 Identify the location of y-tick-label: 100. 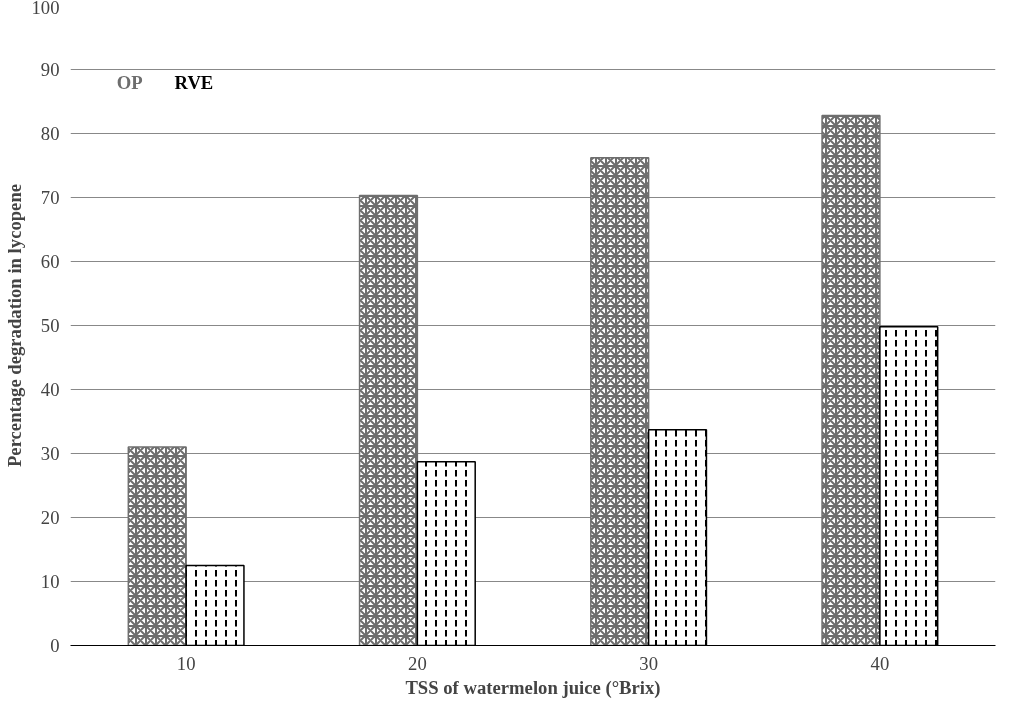
(45, 9).